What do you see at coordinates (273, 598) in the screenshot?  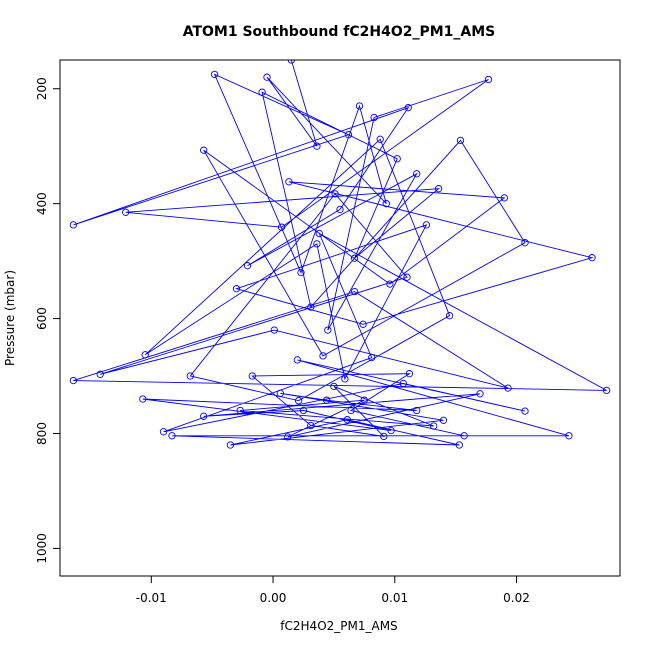 I see `x-tick-label: 0.00` at bounding box center [273, 598].